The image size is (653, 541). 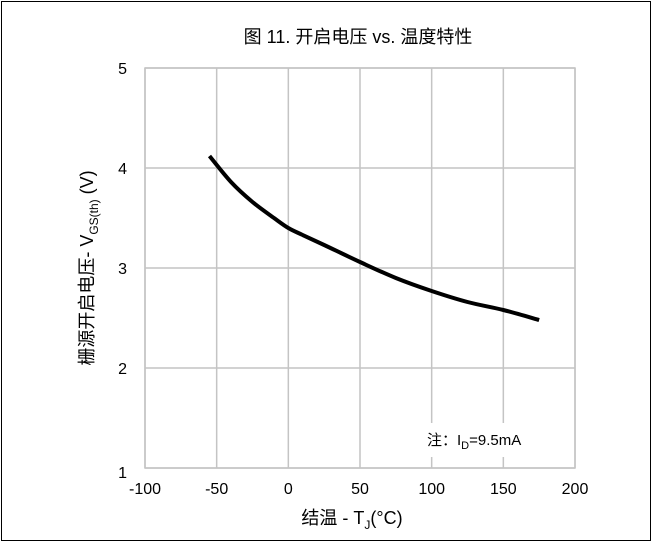 I want to click on y-tick-label: 3, so click(x=122, y=269).